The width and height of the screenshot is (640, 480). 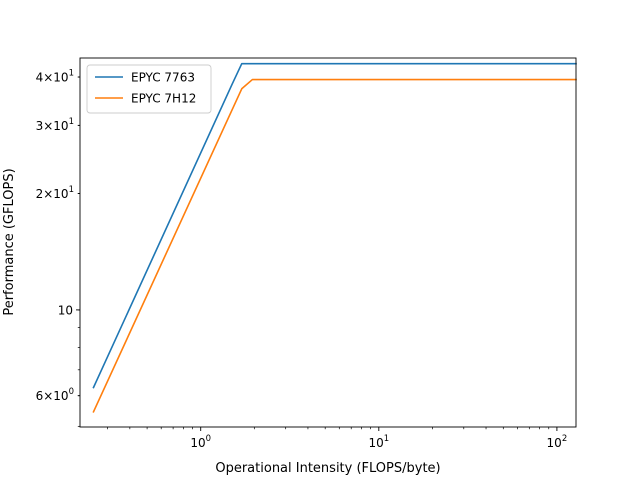 What do you see at coordinates (55, 125) in the screenshot?
I see `y-tick-label: 3×101` at bounding box center [55, 125].